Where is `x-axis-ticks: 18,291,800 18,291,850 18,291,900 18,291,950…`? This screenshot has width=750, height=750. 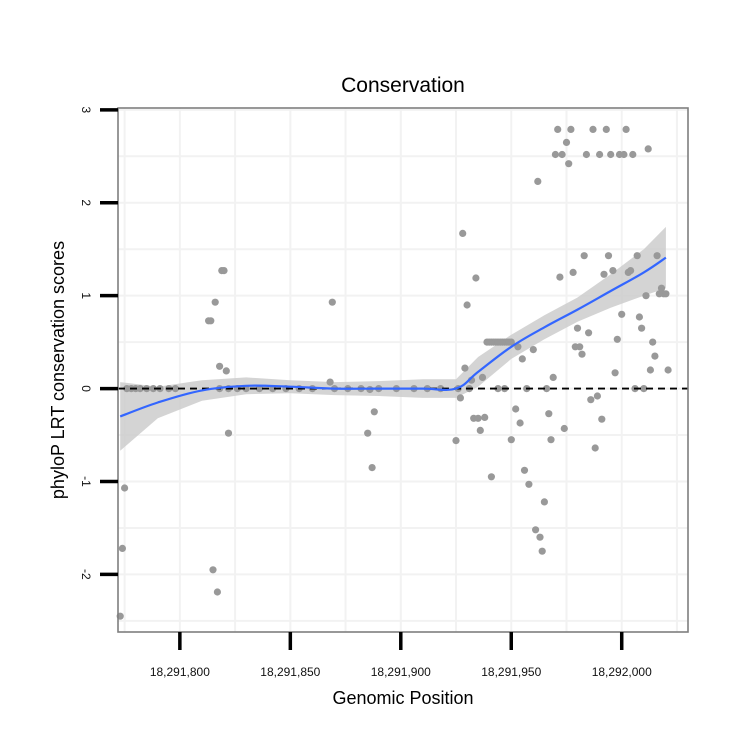 x-axis-ticks: 18,291,800 18,291,850 18,291,900 18,291,950… is located at coordinates (401, 655).